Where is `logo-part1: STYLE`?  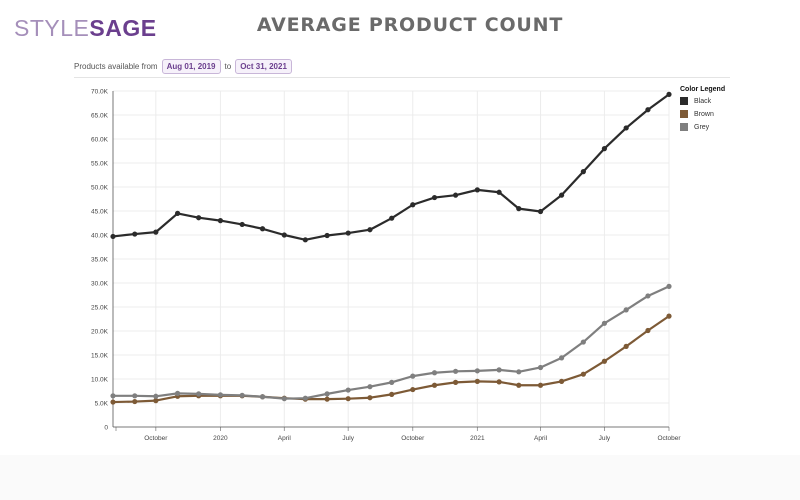 logo-part1: STYLE is located at coordinates (52, 28).